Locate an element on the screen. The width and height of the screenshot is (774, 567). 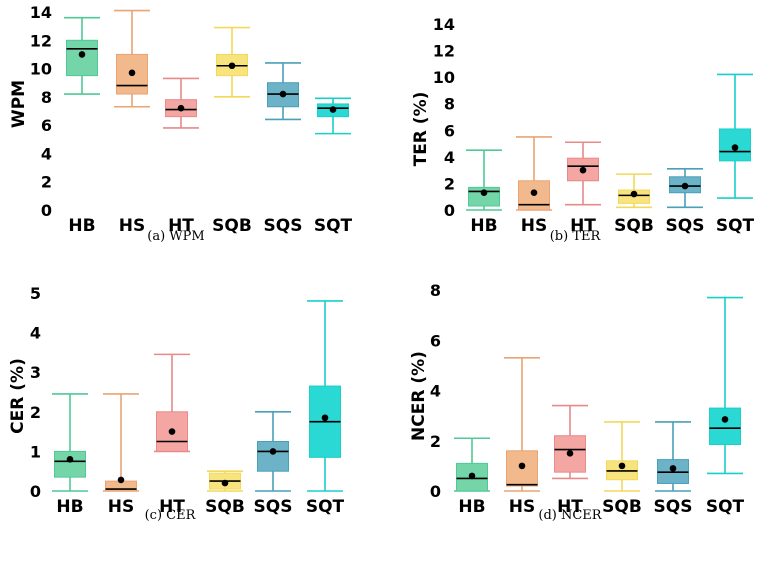
y-tick-label: 12 is located at coordinates (41, 40).